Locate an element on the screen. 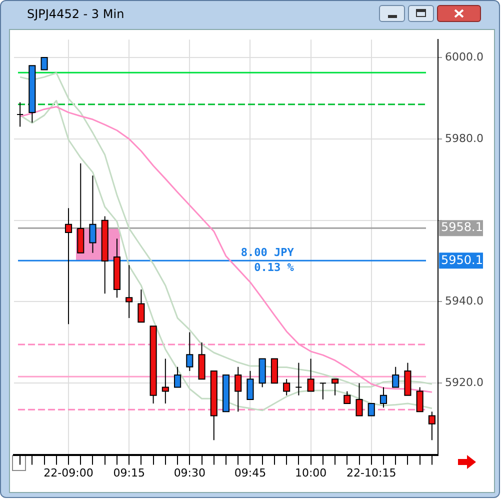 The width and height of the screenshot is (502, 500). ref-line-label: 5950.1 is located at coordinates (462, 259).